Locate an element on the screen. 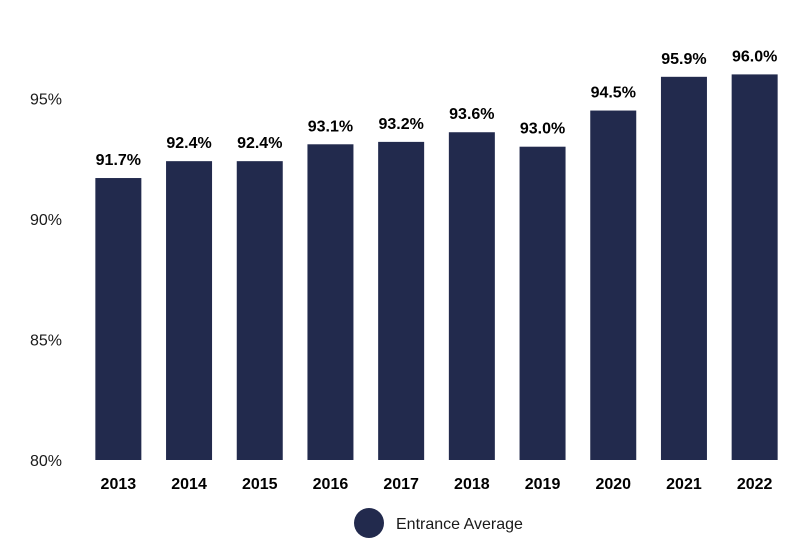  y-tick-label: 90% is located at coordinates (46, 220).